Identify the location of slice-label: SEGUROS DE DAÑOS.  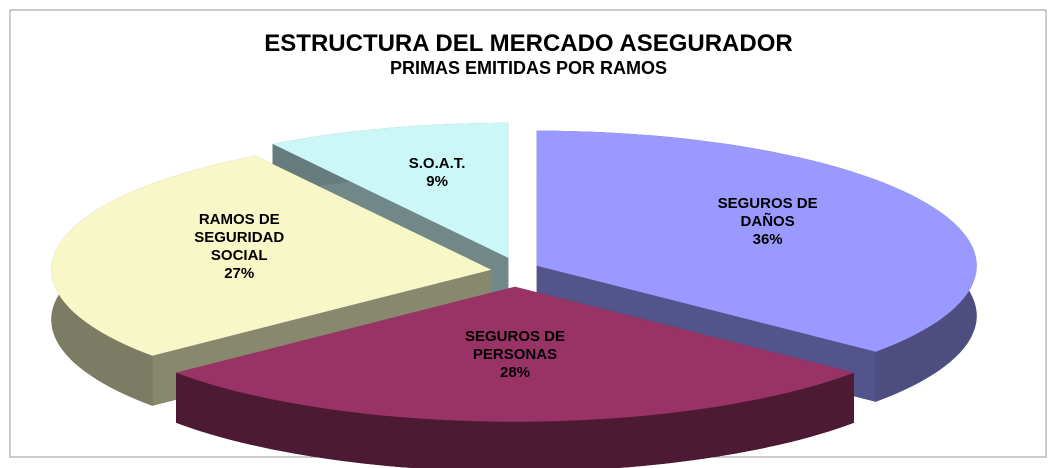
(767, 213).